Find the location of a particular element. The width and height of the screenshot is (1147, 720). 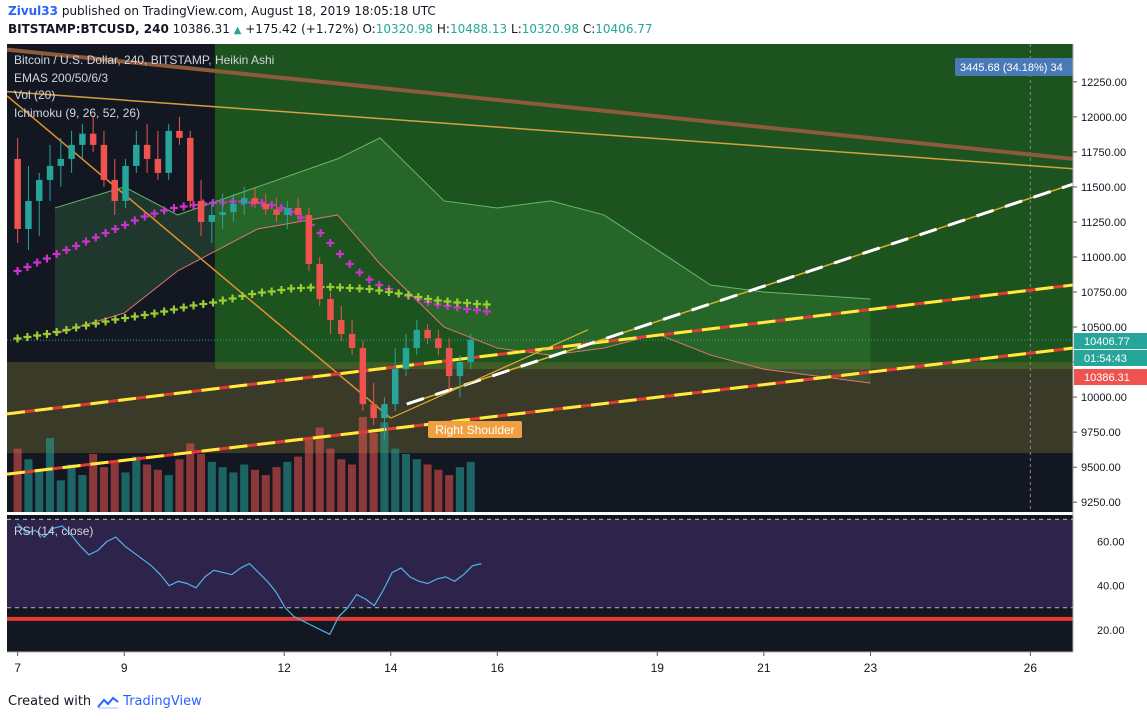

time-axis is located at coordinates (573, 668).